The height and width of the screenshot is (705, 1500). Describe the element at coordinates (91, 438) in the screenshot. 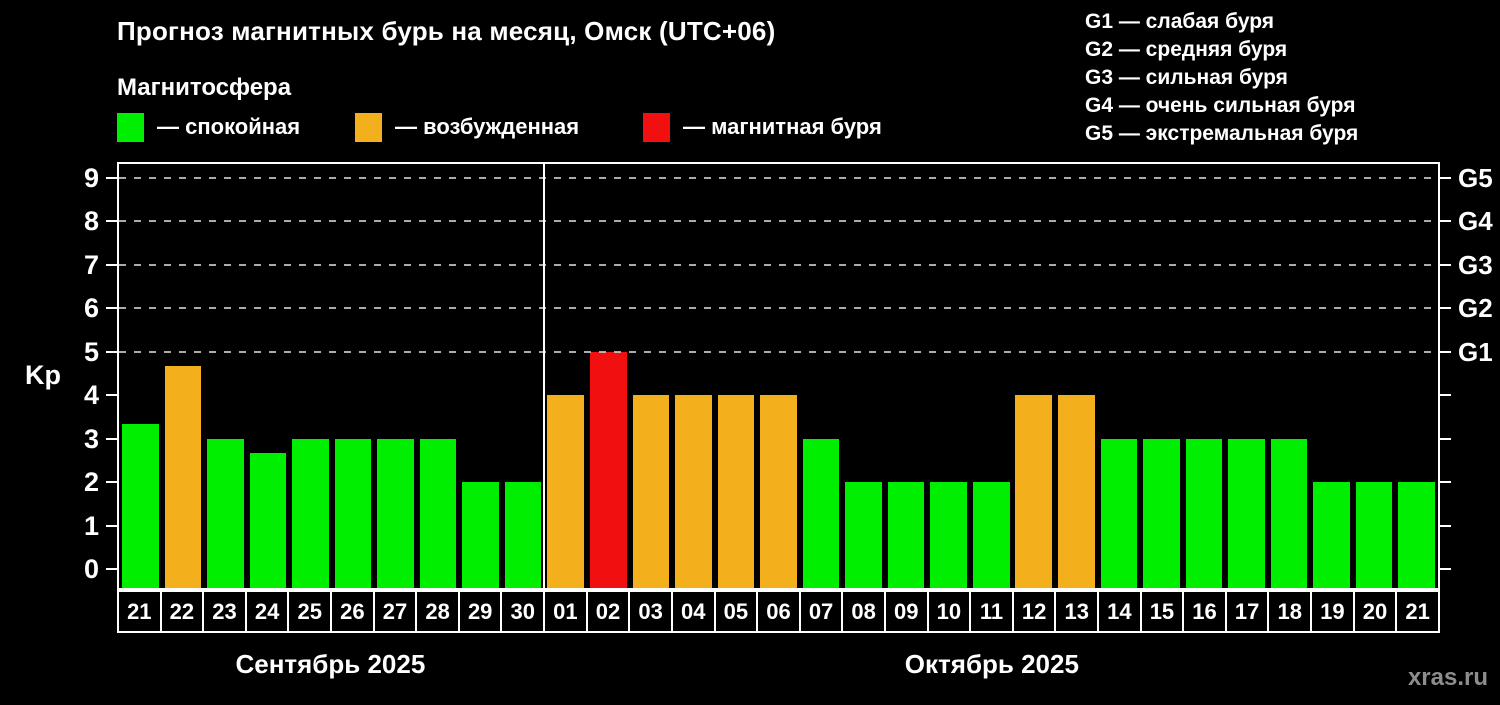

I see `y-tick-label-3: 3` at that location.